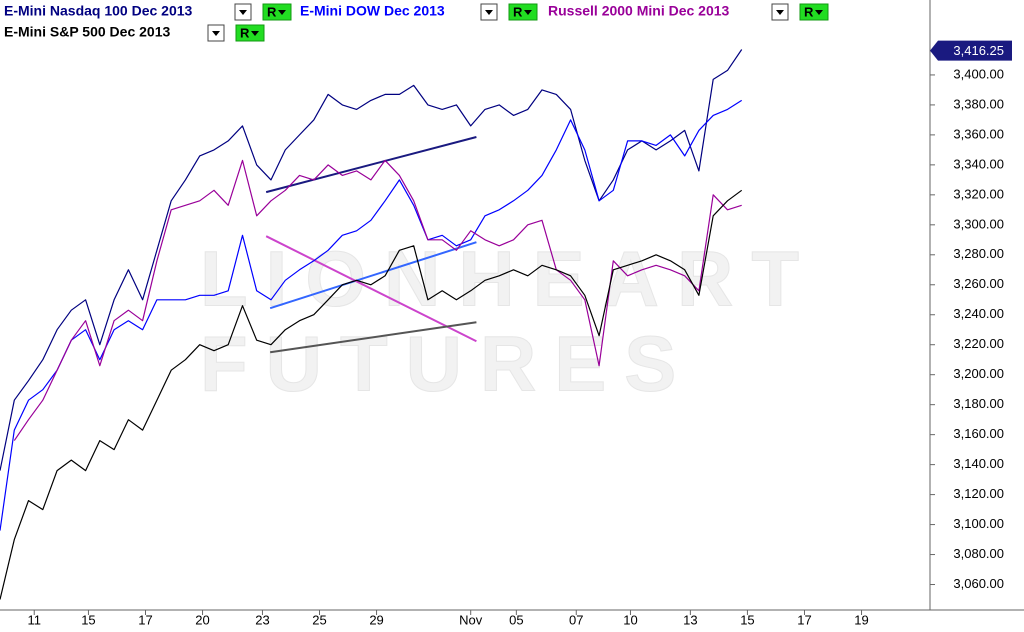  What do you see at coordinates (978, 553) in the screenshot?
I see `y-tick-label: 3,080.00` at bounding box center [978, 553].